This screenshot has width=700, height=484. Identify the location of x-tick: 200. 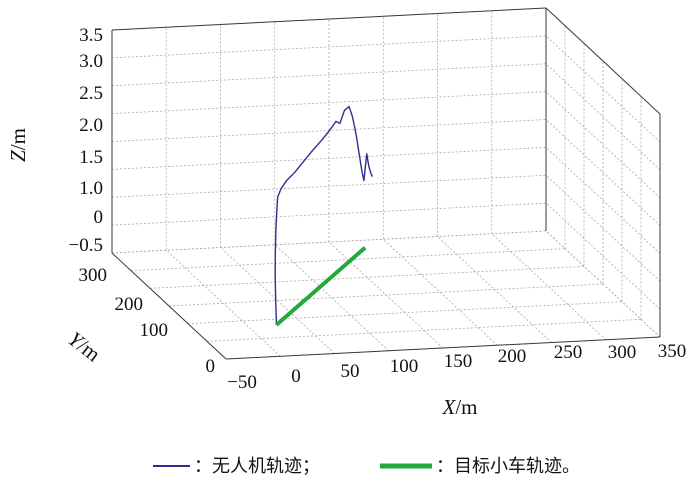
(512, 356).